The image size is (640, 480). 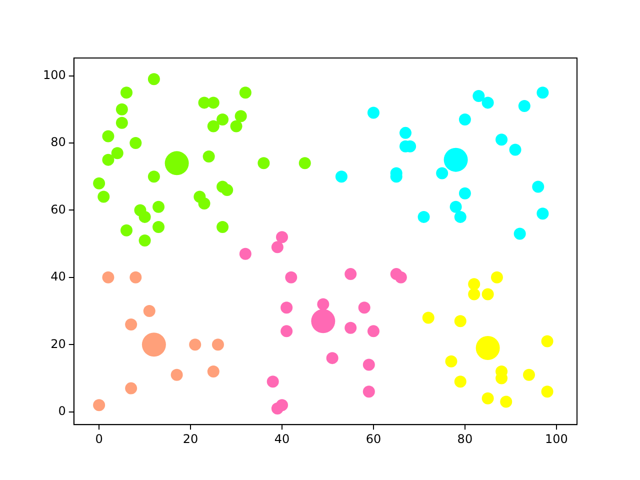 I want to click on y-tick-label: 80, so click(x=58, y=142).